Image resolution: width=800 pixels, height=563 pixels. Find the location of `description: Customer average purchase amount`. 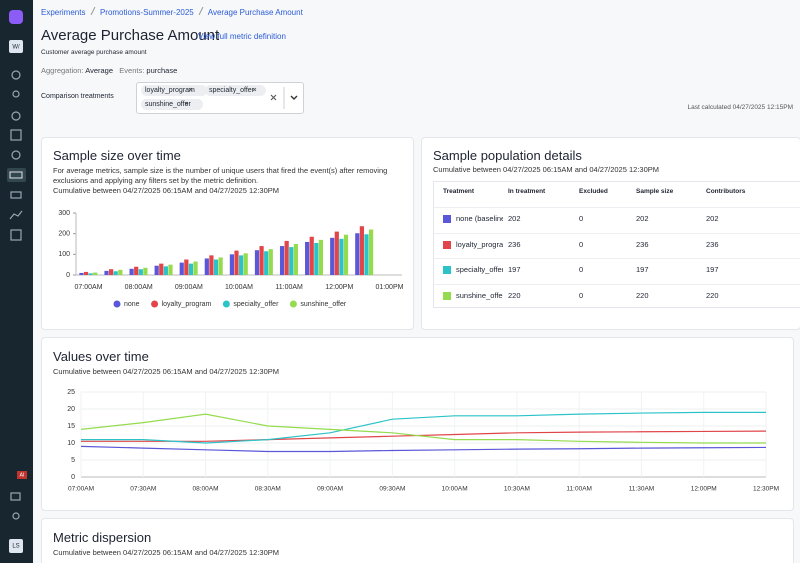

description: Customer average purchase amount is located at coordinates (94, 52).